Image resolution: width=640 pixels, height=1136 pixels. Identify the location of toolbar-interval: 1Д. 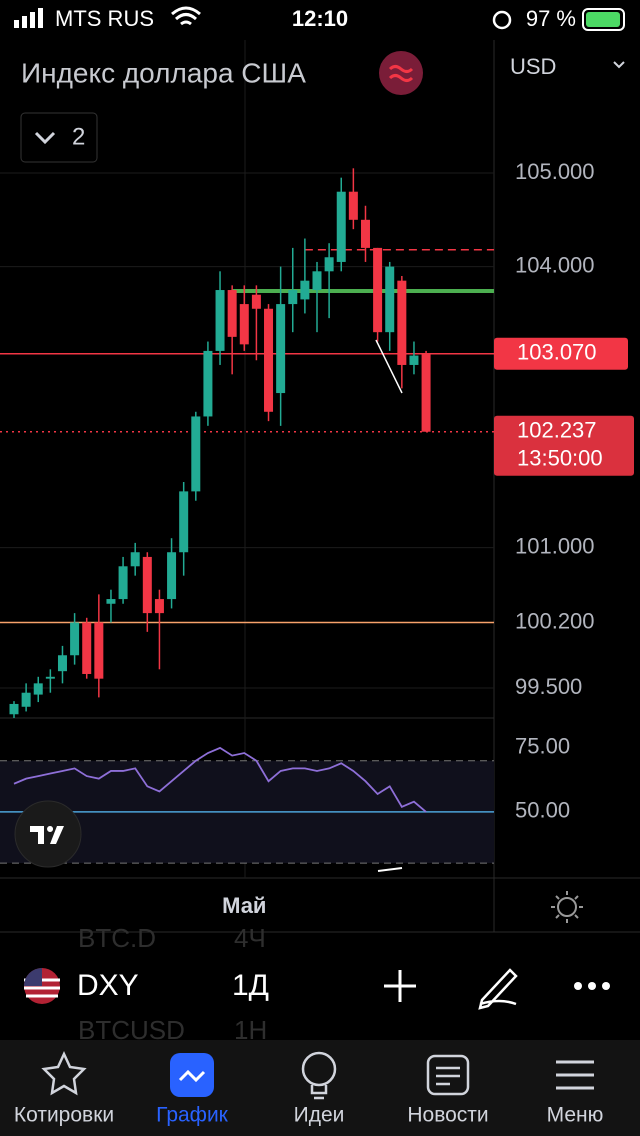
(250, 985).